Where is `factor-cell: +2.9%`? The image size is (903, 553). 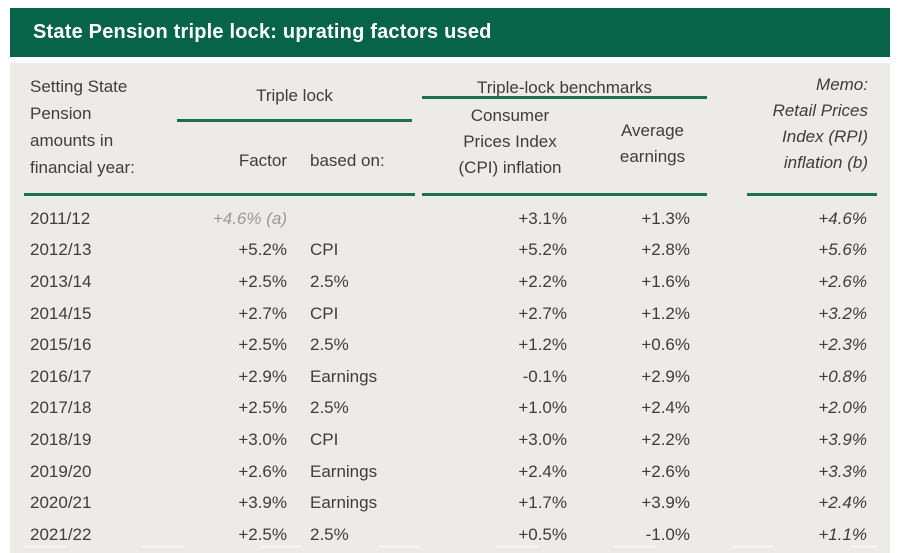 factor-cell: +2.9% is located at coordinates (262, 376).